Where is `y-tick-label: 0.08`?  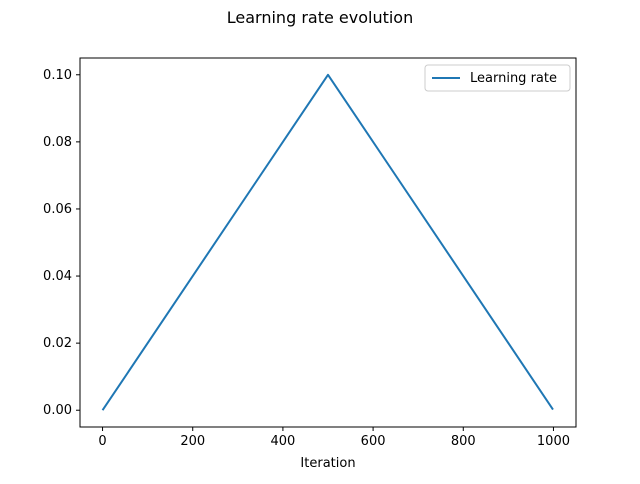 y-tick-label: 0.08 is located at coordinates (57, 142).